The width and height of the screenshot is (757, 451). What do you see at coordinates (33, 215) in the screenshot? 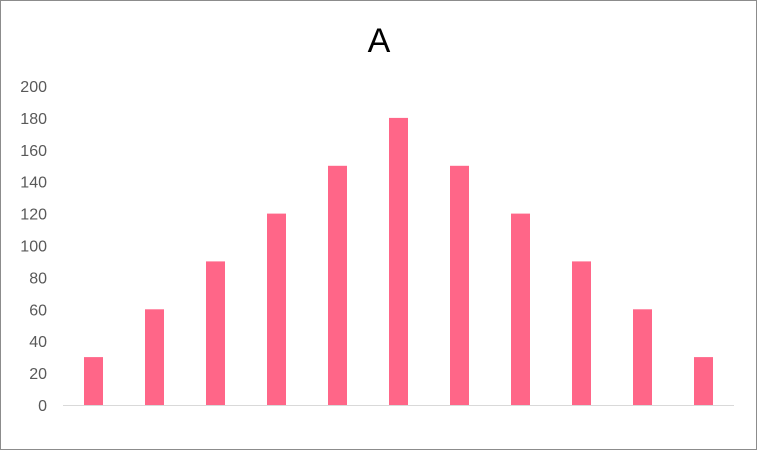
I see `y-tick-label: 120` at bounding box center [33, 215].